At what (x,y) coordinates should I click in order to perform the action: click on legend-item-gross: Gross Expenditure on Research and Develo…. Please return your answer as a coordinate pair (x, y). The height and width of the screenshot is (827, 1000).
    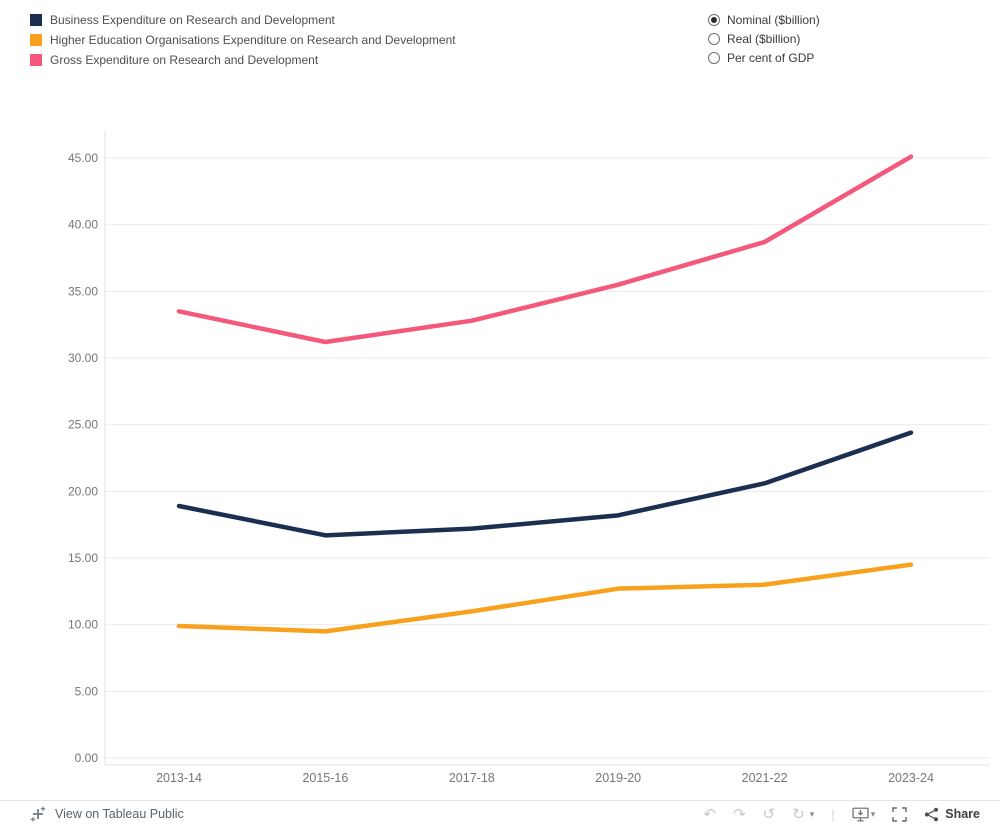
    Looking at the image, I should click on (243, 60).